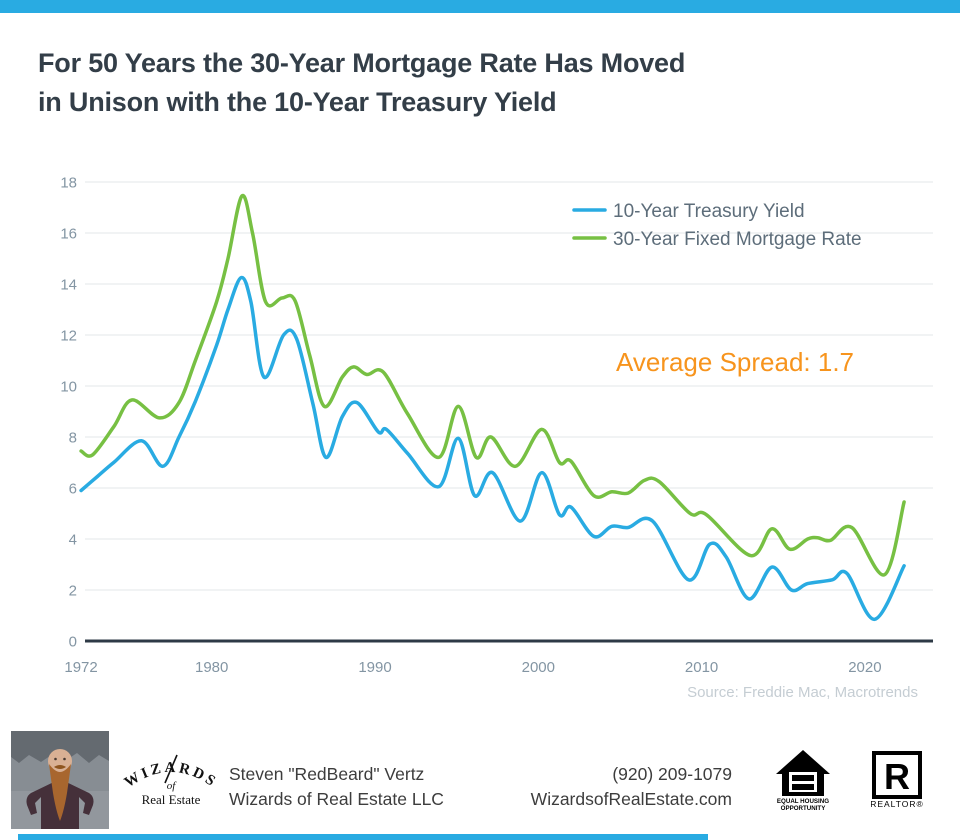  Describe the element at coordinates (803, 801) in the screenshot. I see `eho-text-line1: EQUAL HOUSING` at that location.